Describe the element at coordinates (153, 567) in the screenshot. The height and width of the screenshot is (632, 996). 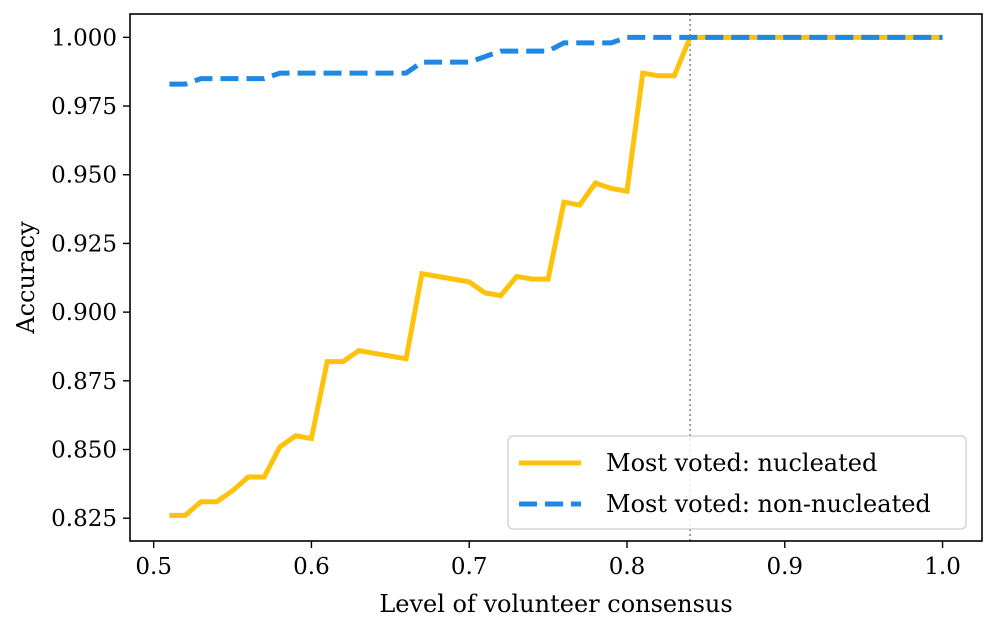
I see `x-tick-label: 0.5` at that location.